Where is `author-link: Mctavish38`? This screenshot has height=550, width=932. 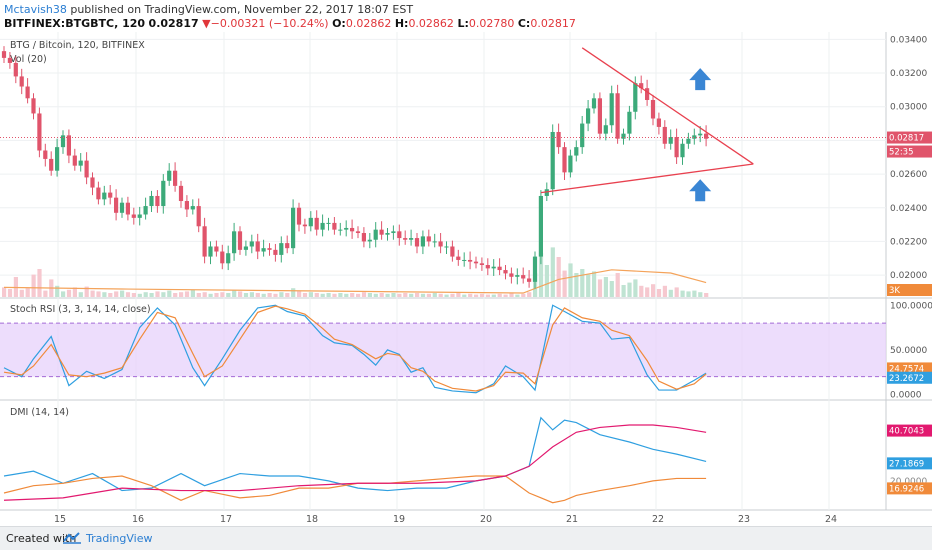 author-link: Mctavish38 is located at coordinates (35, 9).